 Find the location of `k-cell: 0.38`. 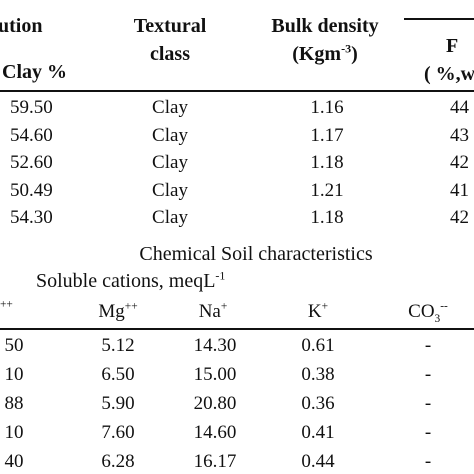

k-cell: 0.38 is located at coordinates (318, 374).